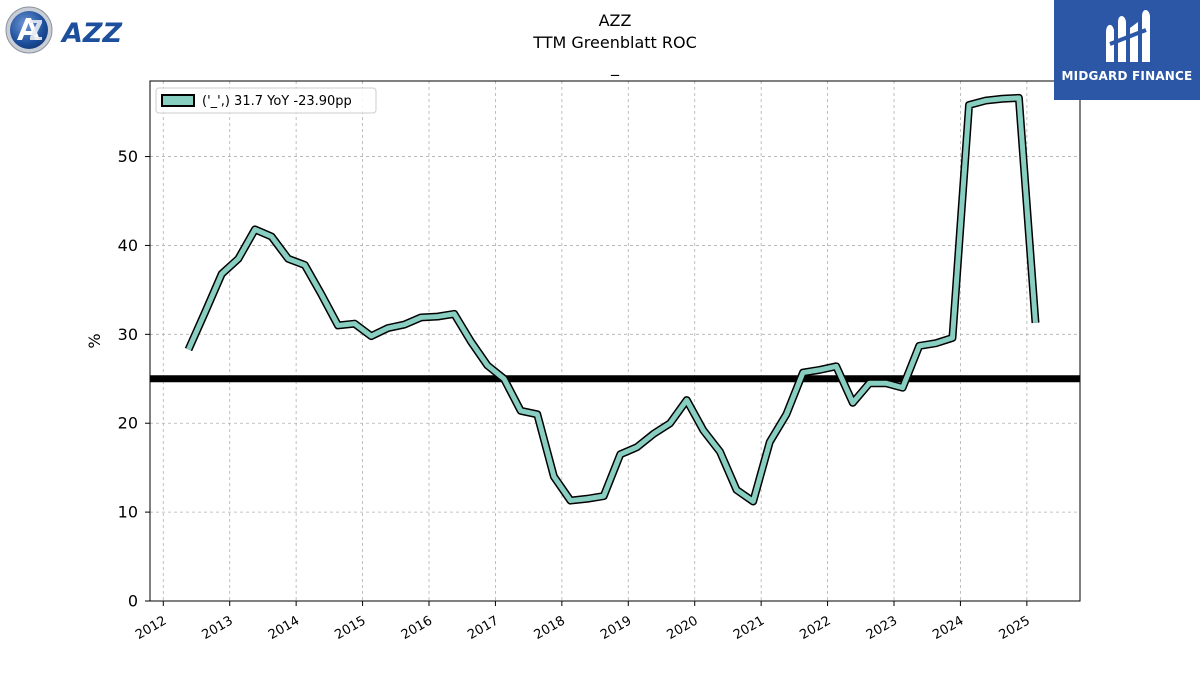 The image size is (1200, 675). I want to click on x-tick-label: 2018, so click(550, 628).